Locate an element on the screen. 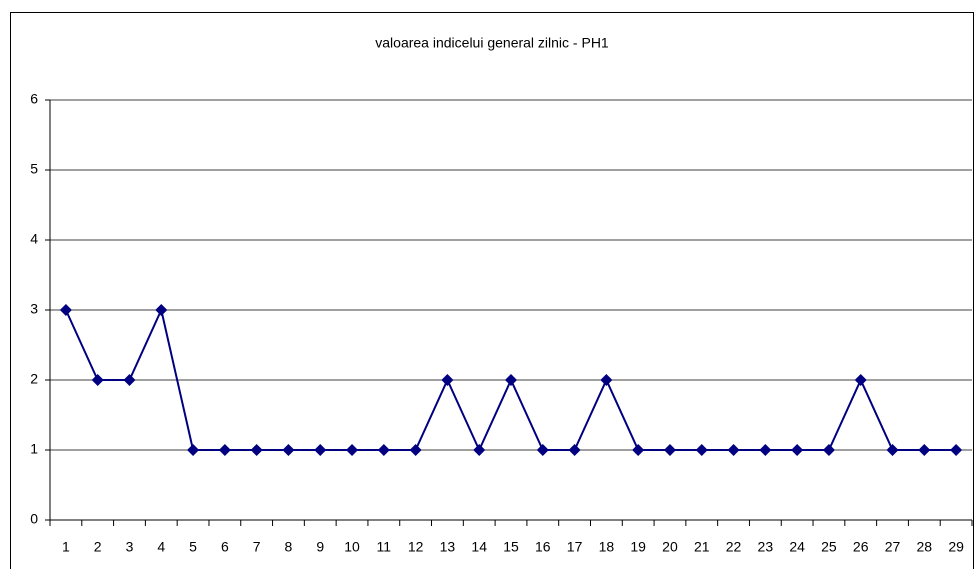  x-tick-label: 21 is located at coordinates (702, 547).